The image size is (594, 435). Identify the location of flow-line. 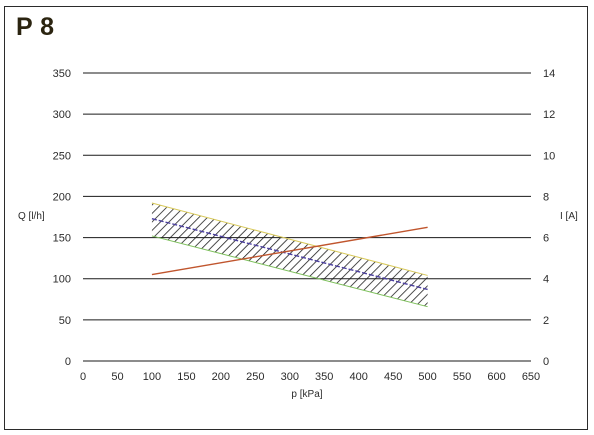
(289, 254).